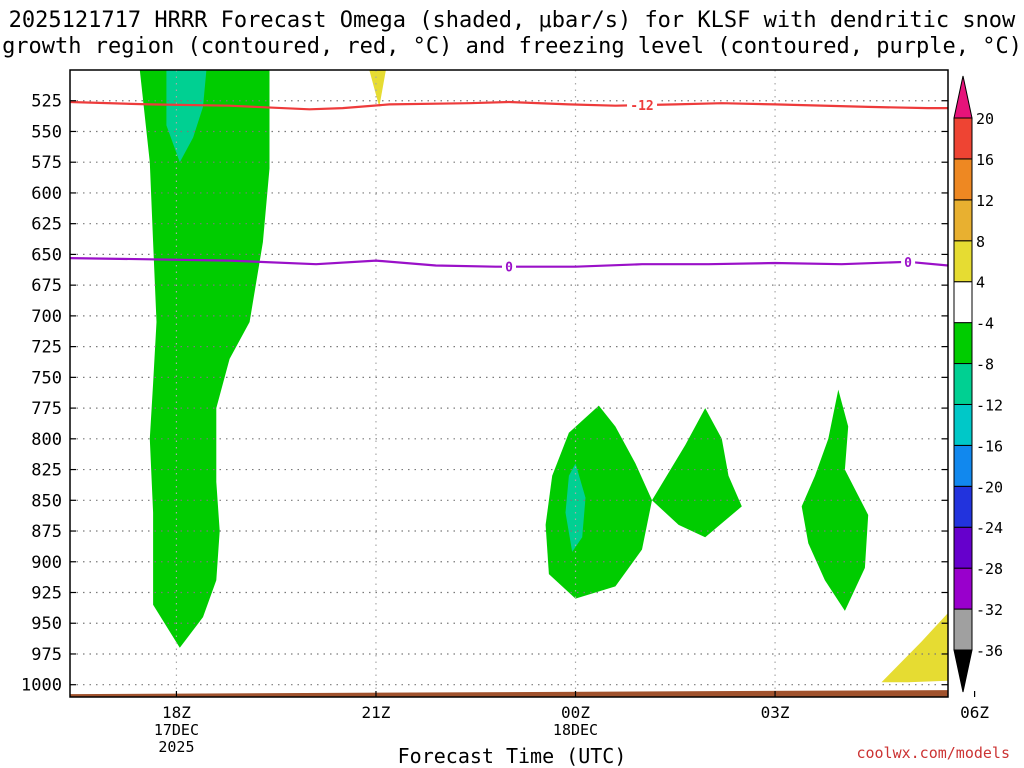 The width and height of the screenshot is (1024, 768). What do you see at coordinates (985, 119) in the screenshot?
I see `colorbar-label-13: 20` at bounding box center [985, 119].